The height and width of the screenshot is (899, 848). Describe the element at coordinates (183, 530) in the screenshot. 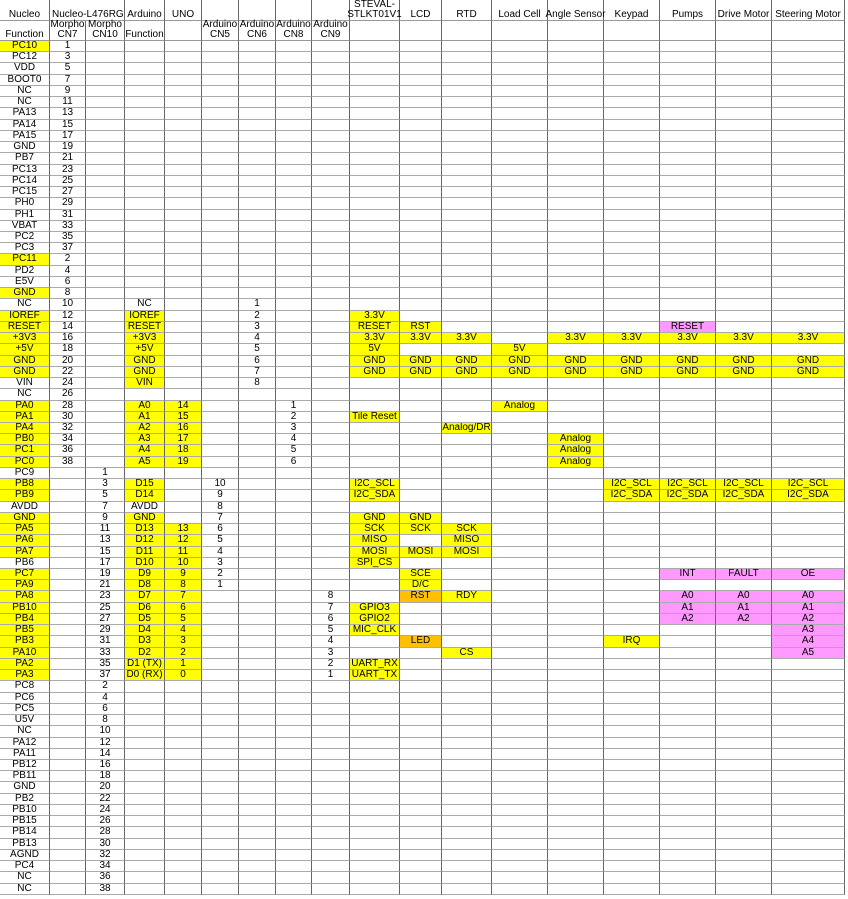

I see `cell-uno: 13` at that location.